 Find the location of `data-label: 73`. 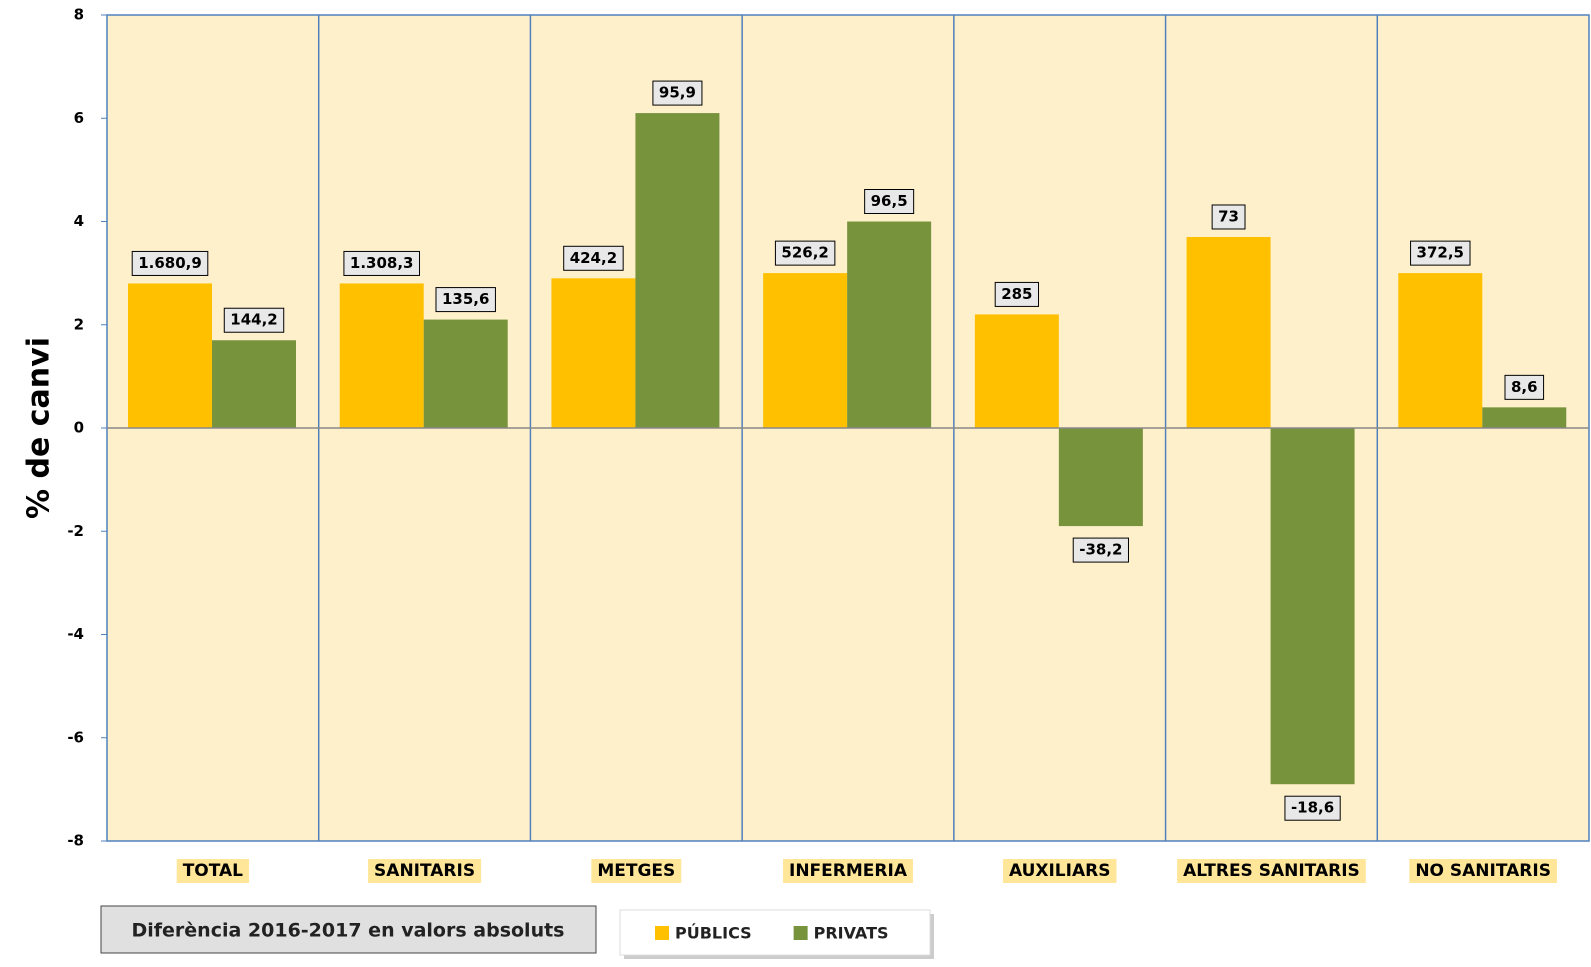

data-label: 73 is located at coordinates (1228, 216).